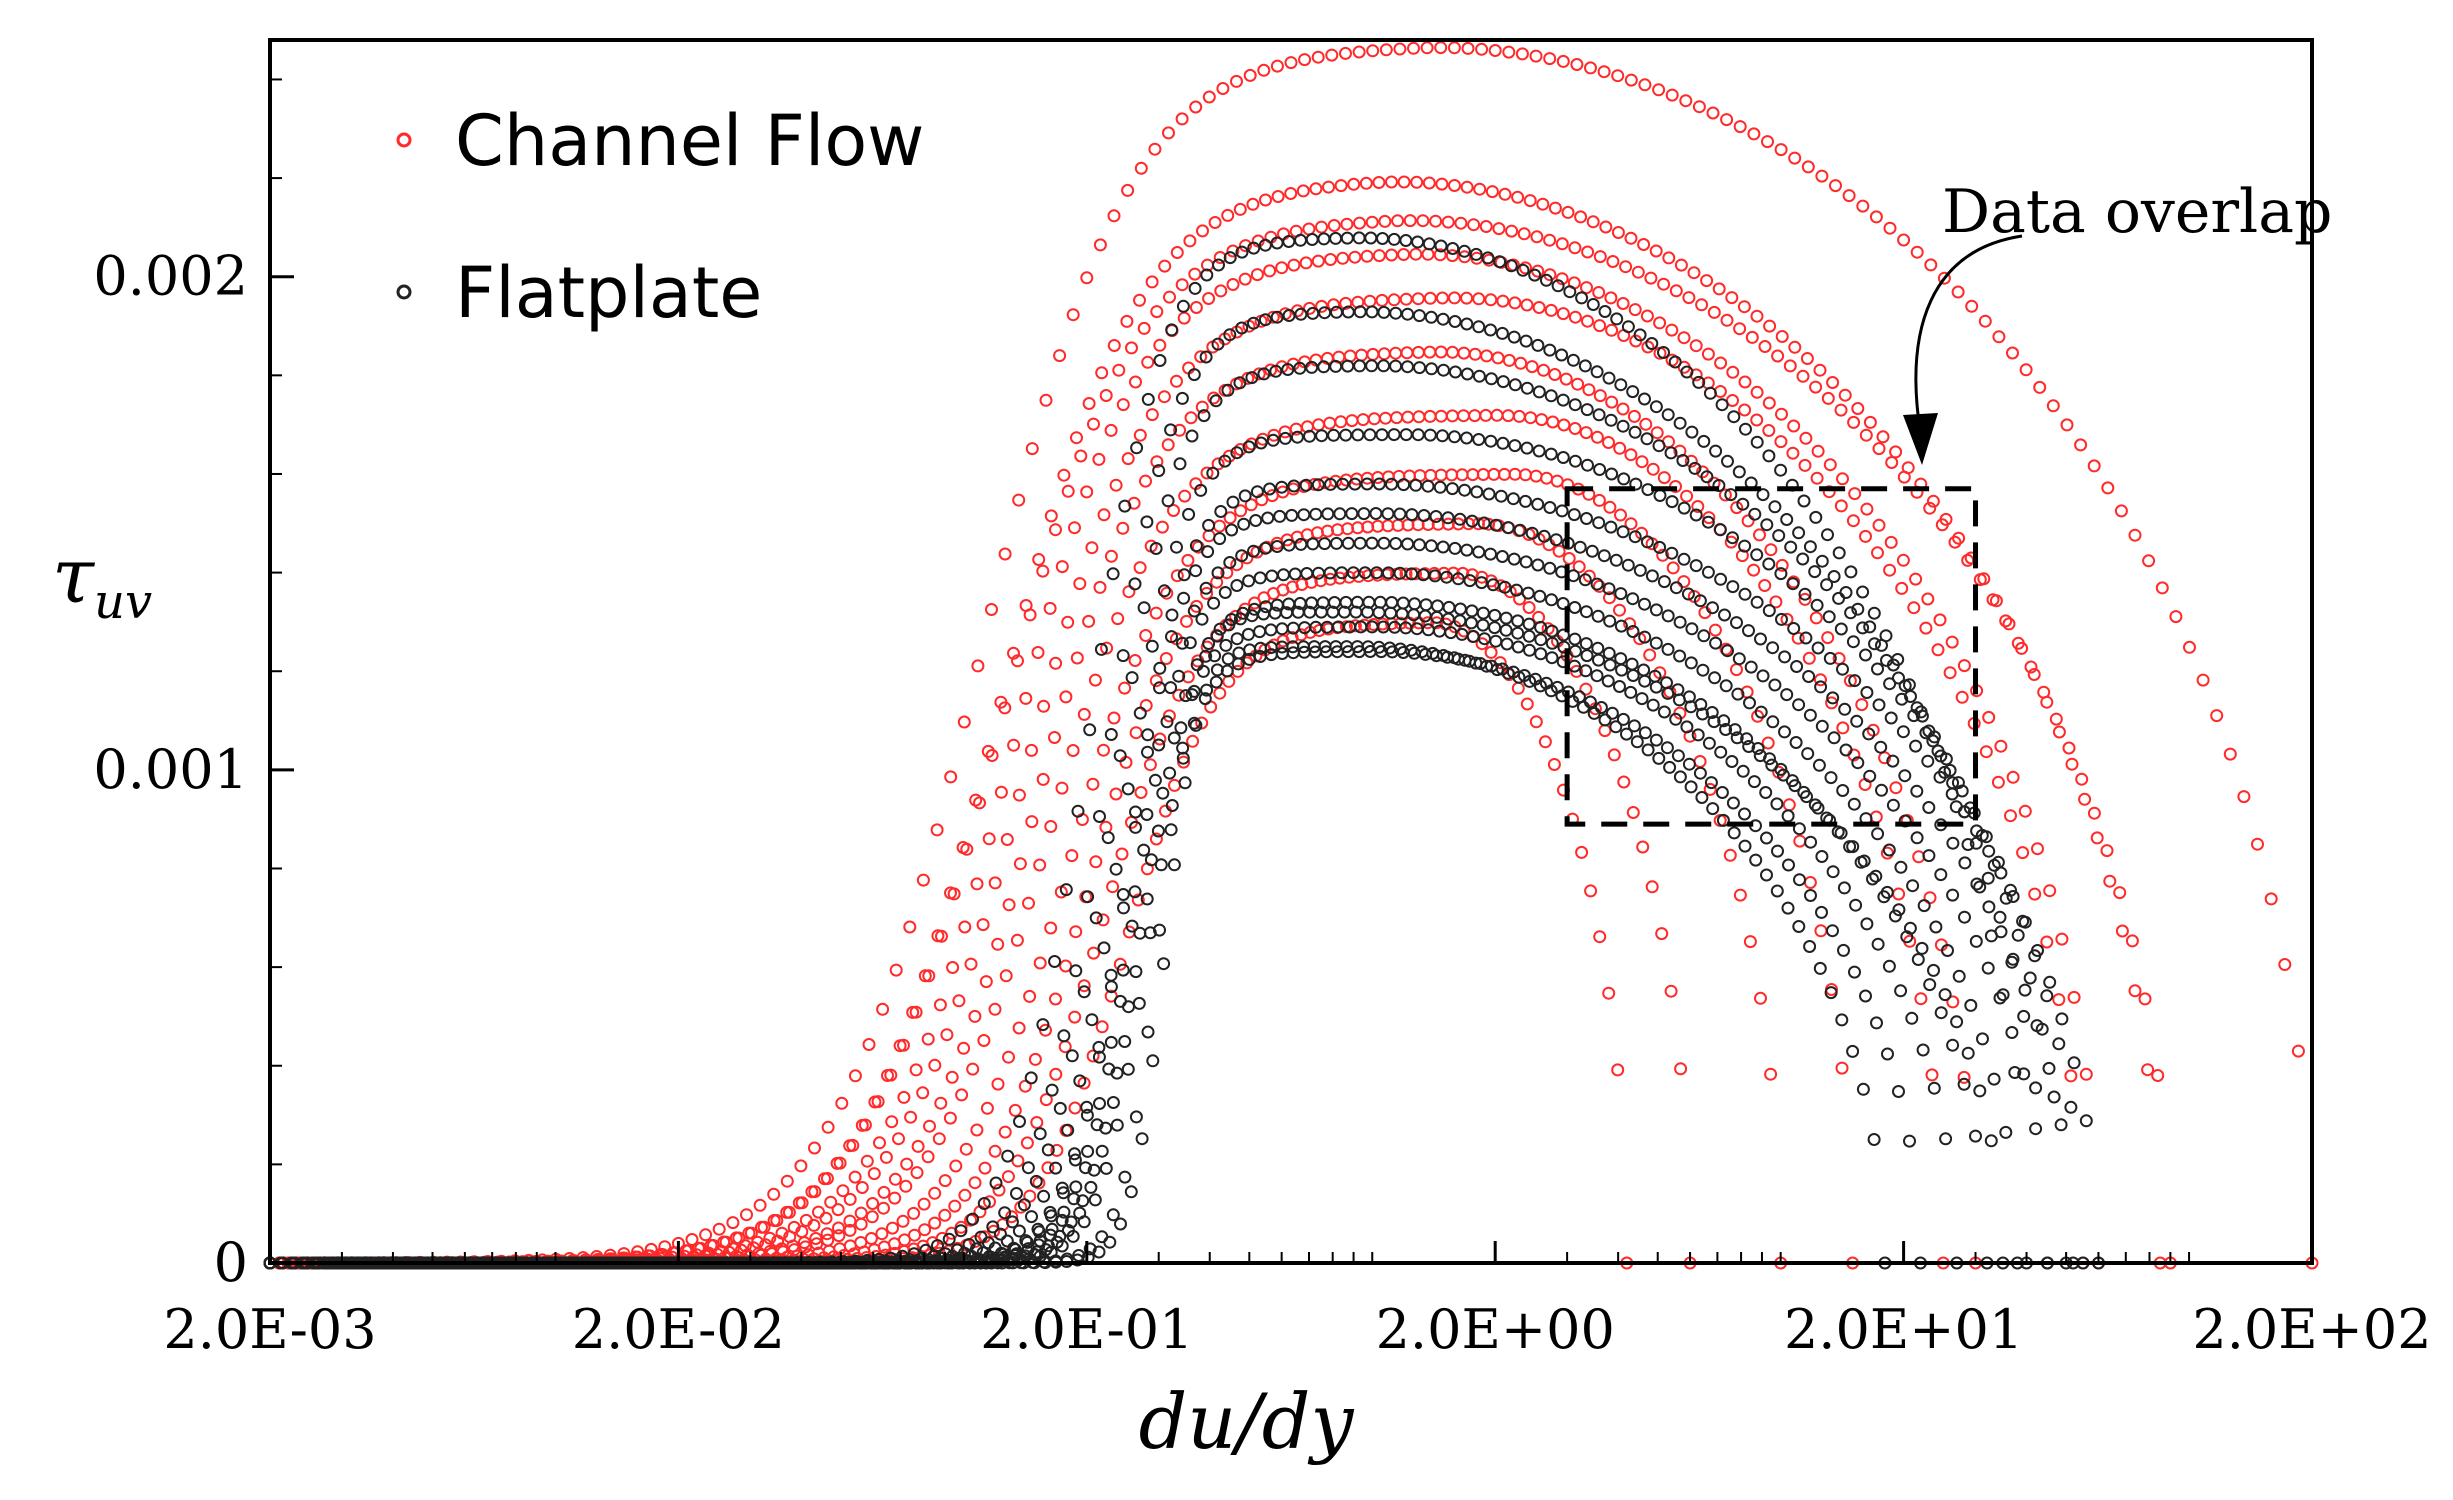 This screenshot has height=1500, width=2453. What do you see at coordinates (1903, 1329) in the screenshot?
I see `x-tick-label: 2.0E+01` at bounding box center [1903, 1329].